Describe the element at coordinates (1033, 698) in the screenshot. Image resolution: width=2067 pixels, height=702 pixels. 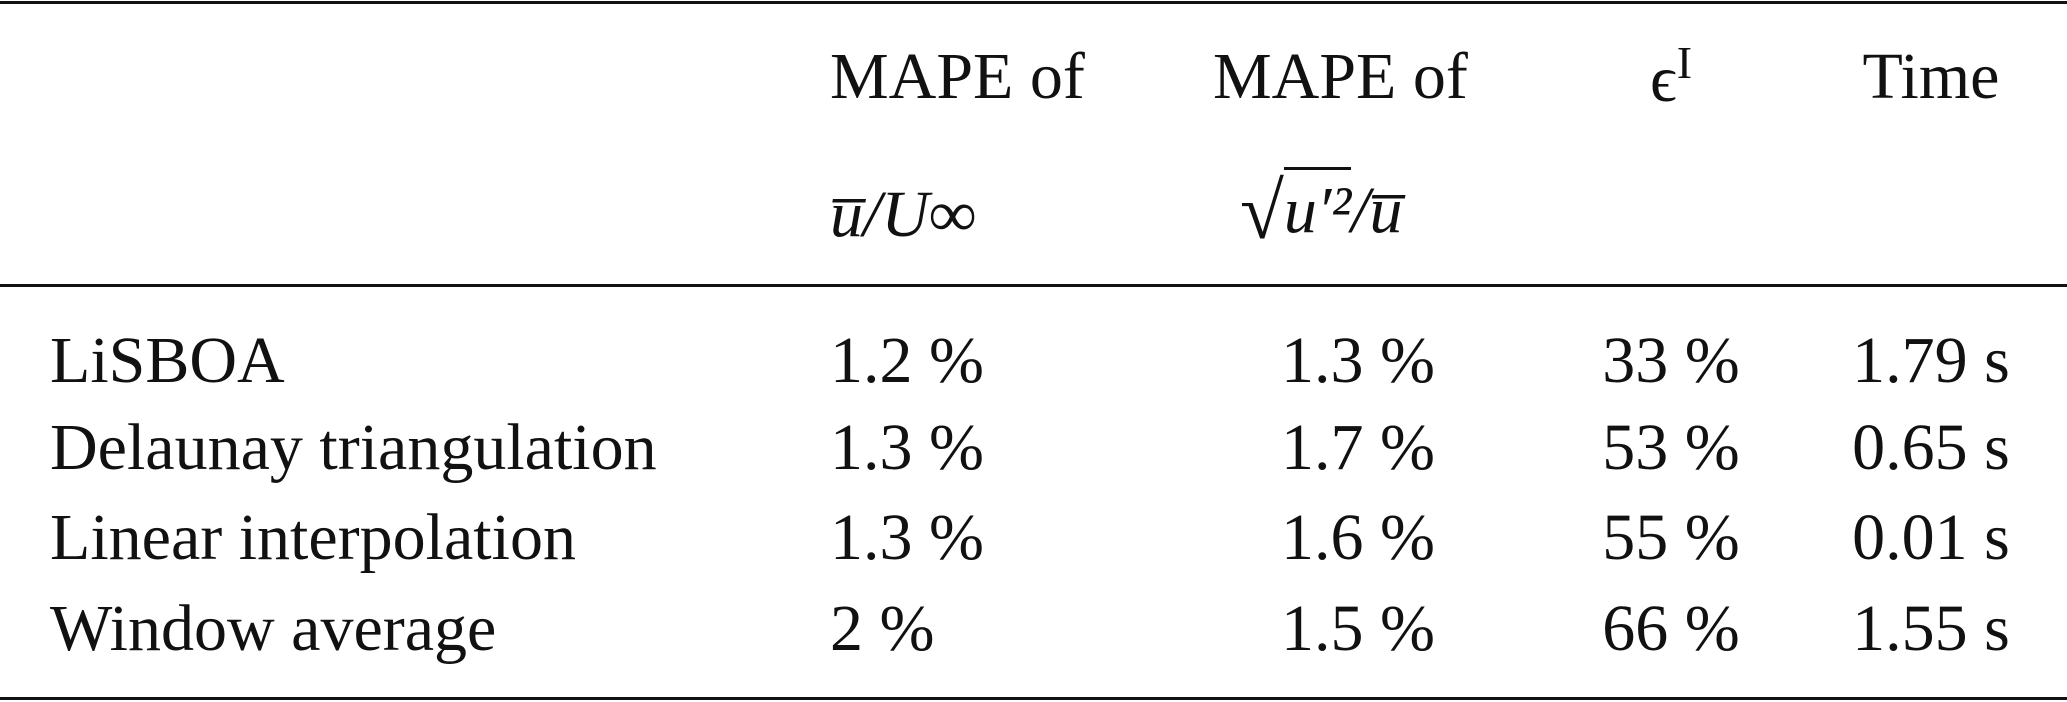
I see `bottom-rule` at that location.